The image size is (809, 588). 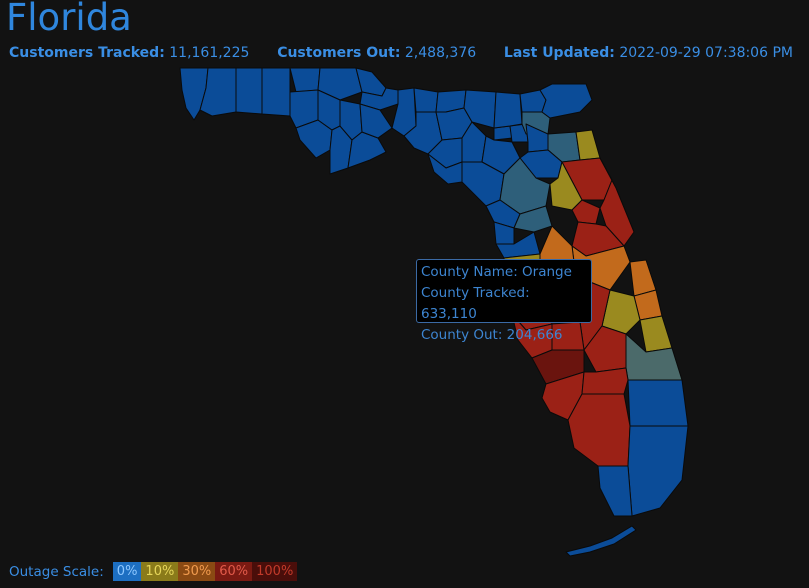 I want to click on county-baker, so click(x=508, y=110).